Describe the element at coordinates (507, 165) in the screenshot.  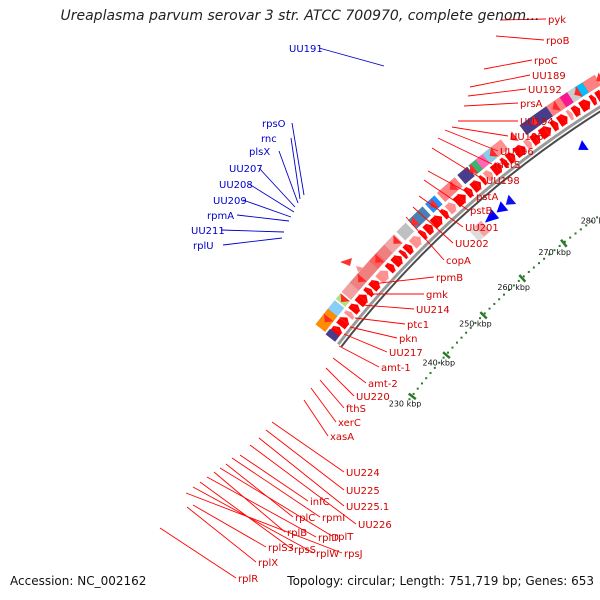
I see `gene-label: metS` at that location.